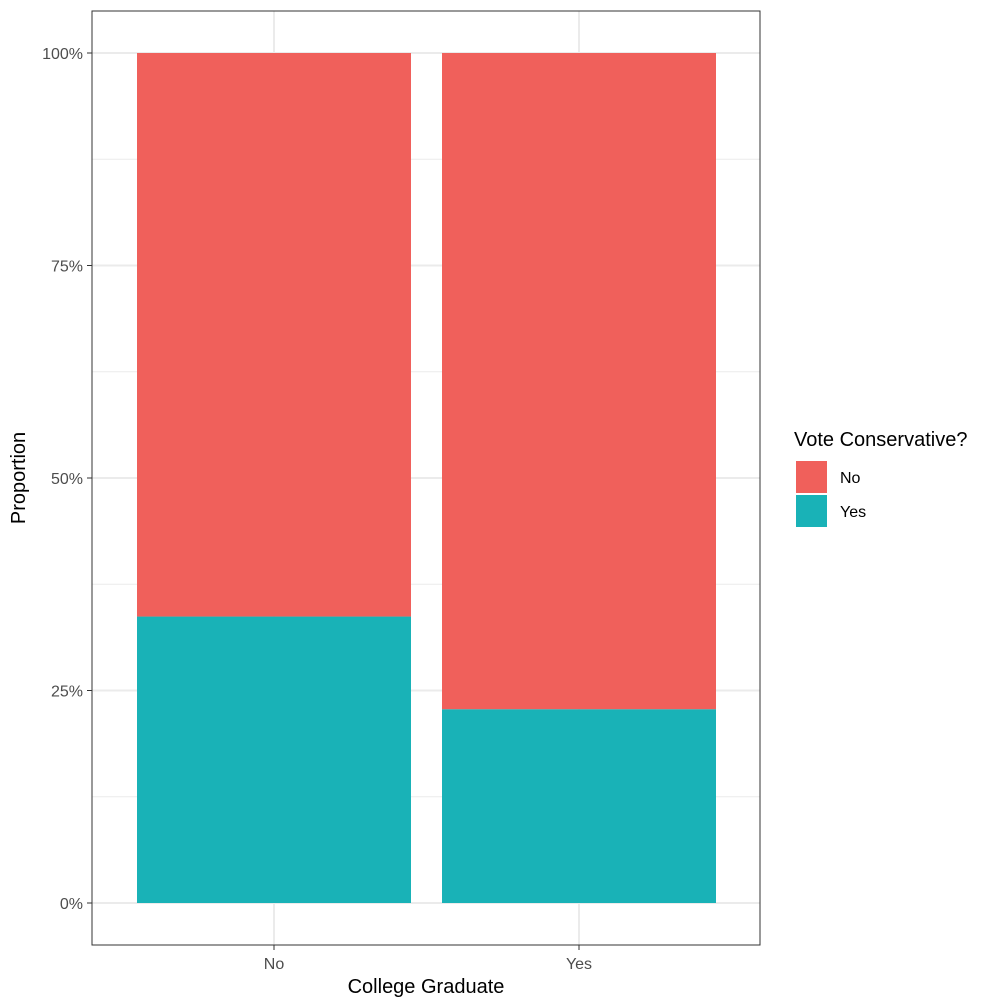 The width and height of the screenshot is (1008, 1008). What do you see at coordinates (67, 267) in the screenshot?
I see `y-tick-label: 75%` at bounding box center [67, 267].